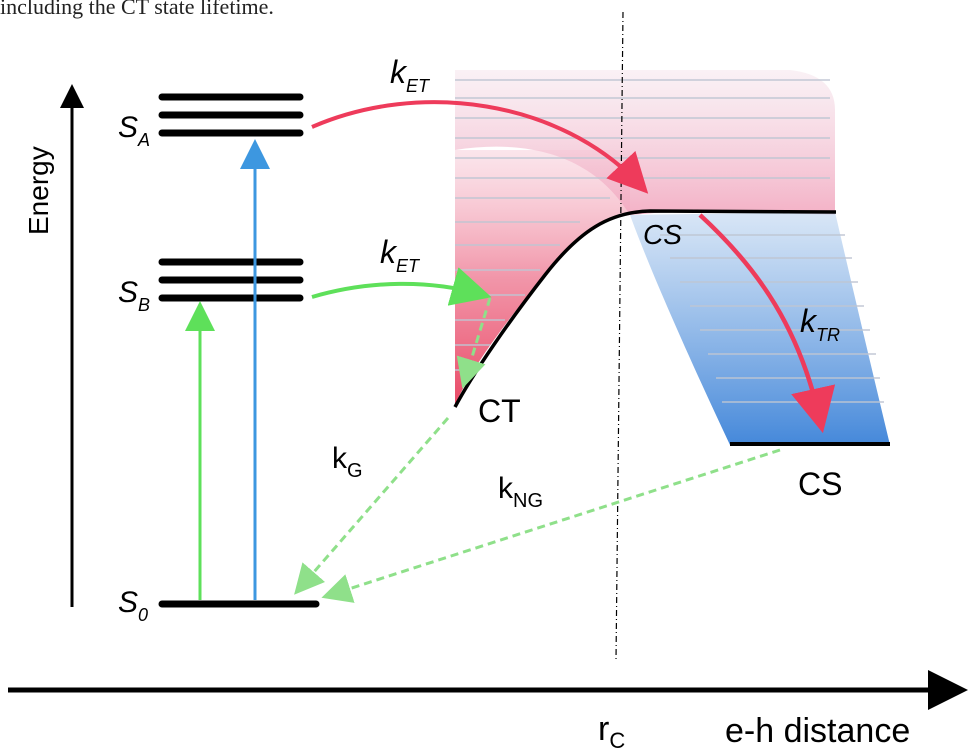 The image size is (975, 751). Describe the element at coordinates (372, 506) in the screenshot. I see `kg-dashed-arrow` at that location.